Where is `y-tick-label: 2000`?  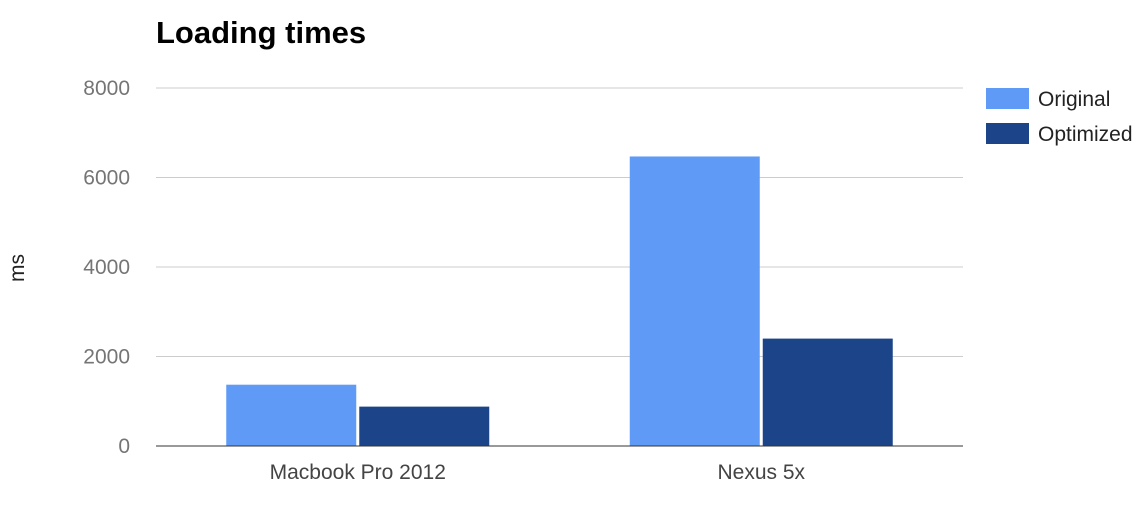 y-tick-label: 2000 is located at coordinates (106, 357).